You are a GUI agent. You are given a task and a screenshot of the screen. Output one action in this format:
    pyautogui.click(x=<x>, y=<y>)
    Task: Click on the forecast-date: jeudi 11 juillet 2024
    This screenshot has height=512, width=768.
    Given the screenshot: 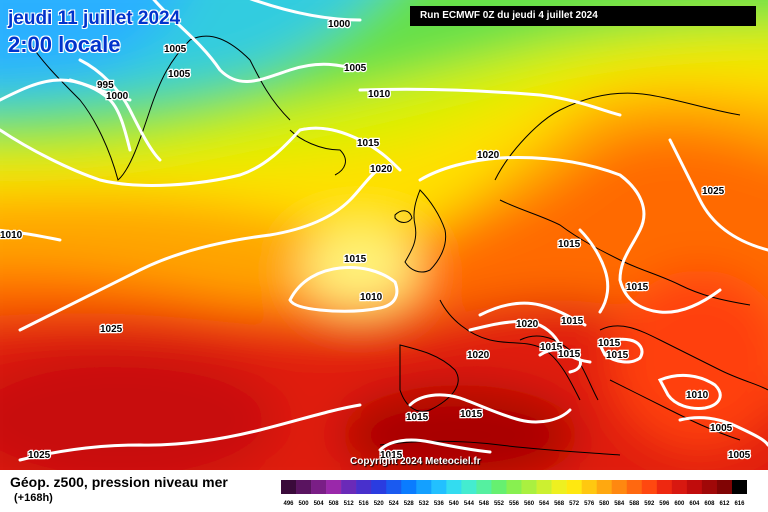 What is the action you would take?
    pyautogui.click(x=94, y=18)
    